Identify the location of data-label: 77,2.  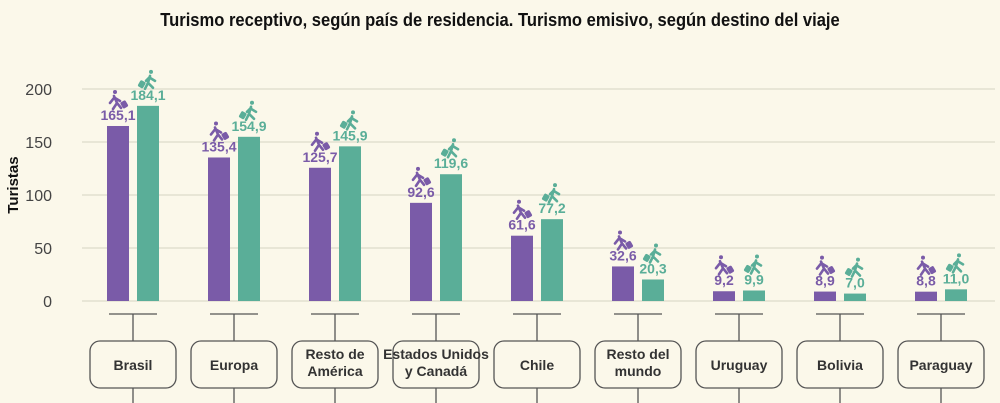
(551, 208).